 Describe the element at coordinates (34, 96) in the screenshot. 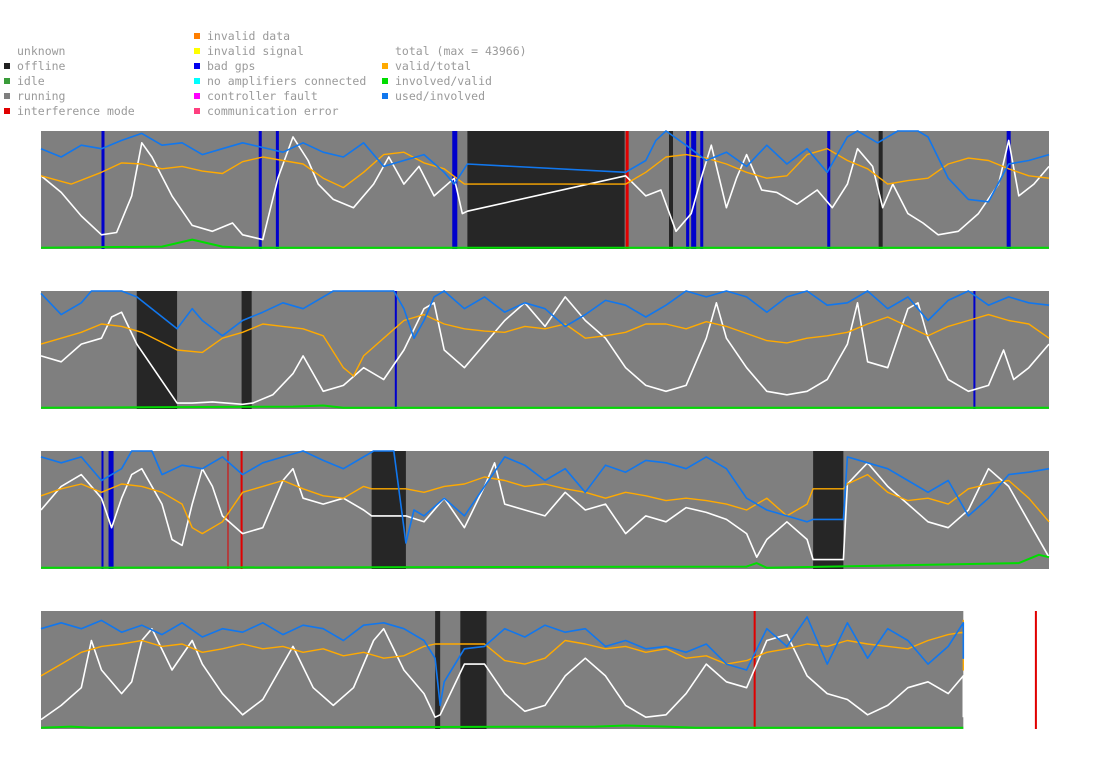

I see `legend-running: running` at that location.